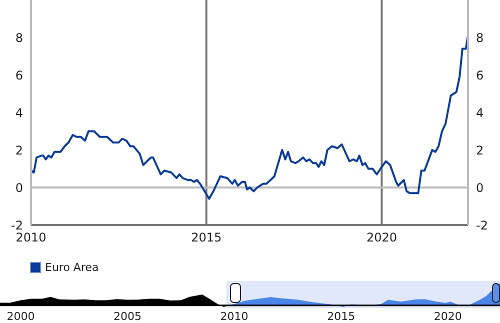 The image size is (500, 323). I want to click on y-tick-label: -2, so click(17, 225).